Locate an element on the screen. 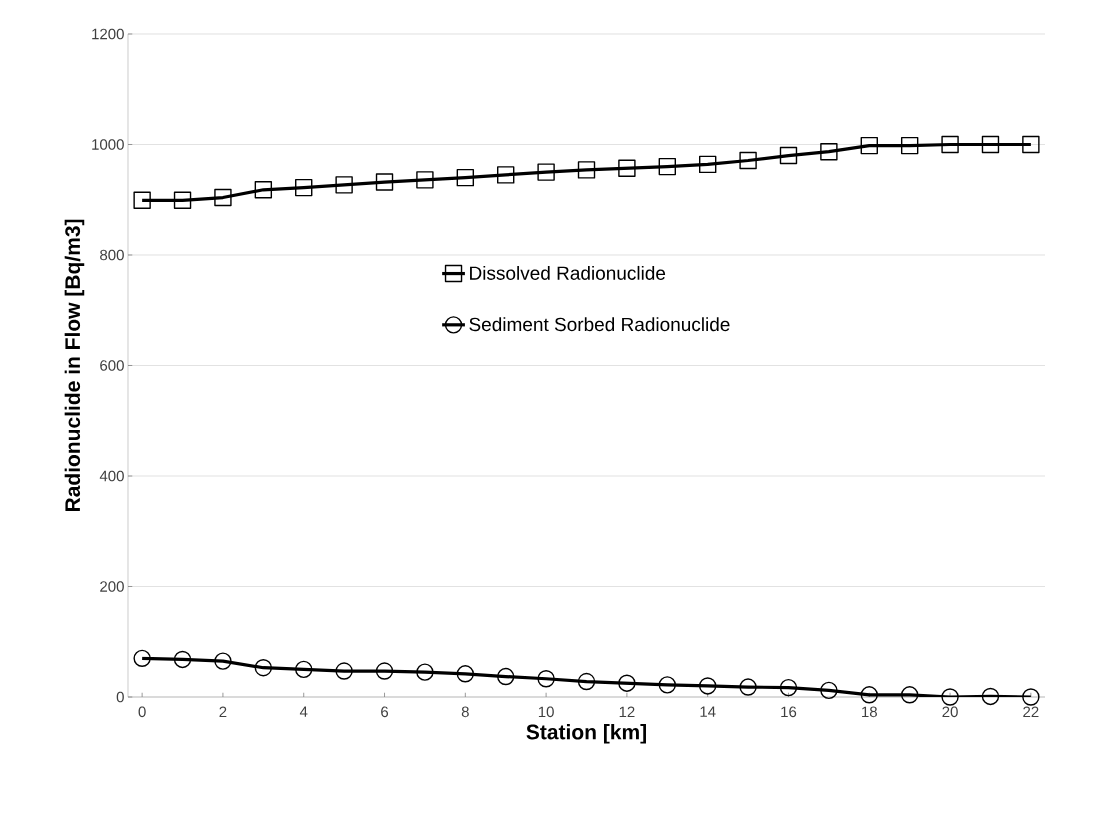  x-tick-label: 8 is located at coordinates (465, 712).